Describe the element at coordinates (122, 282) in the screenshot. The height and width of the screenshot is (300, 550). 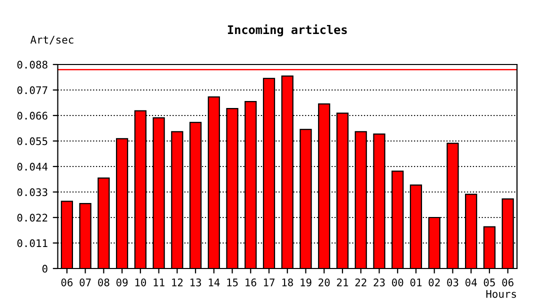
I see `x-tick-label: 09` at that location.